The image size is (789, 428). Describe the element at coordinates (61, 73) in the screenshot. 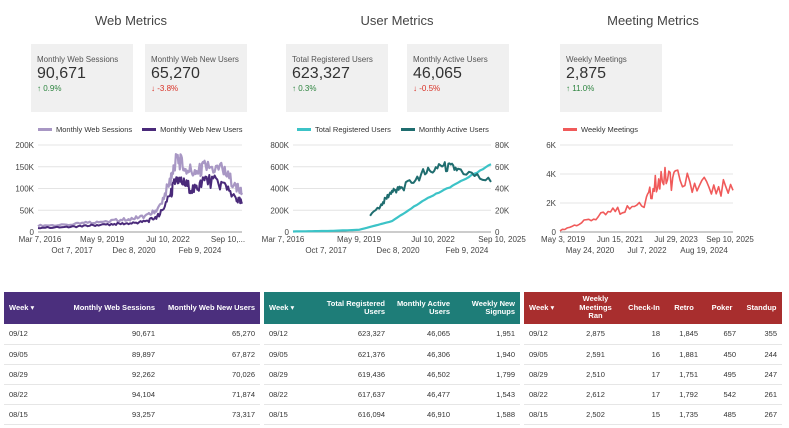

I see `scorecard-value: 90,671` at that location.